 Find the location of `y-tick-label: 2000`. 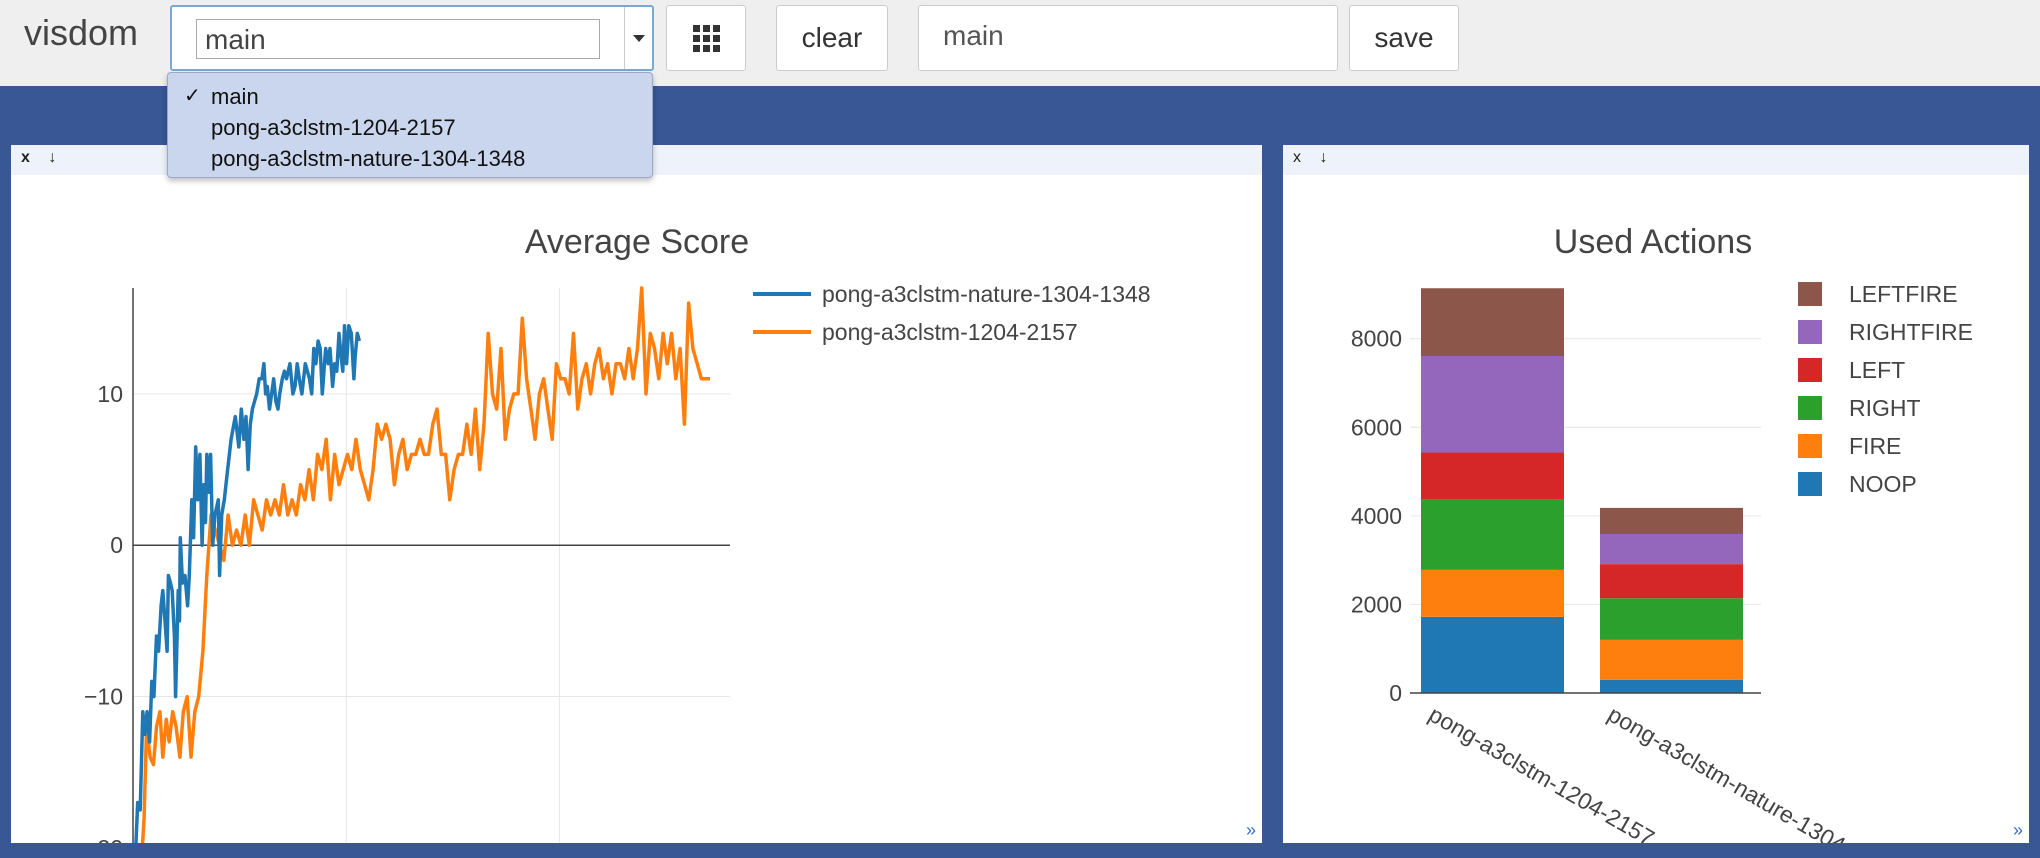

y-tick-label: 2000 is located at coordinates (1376, 604).